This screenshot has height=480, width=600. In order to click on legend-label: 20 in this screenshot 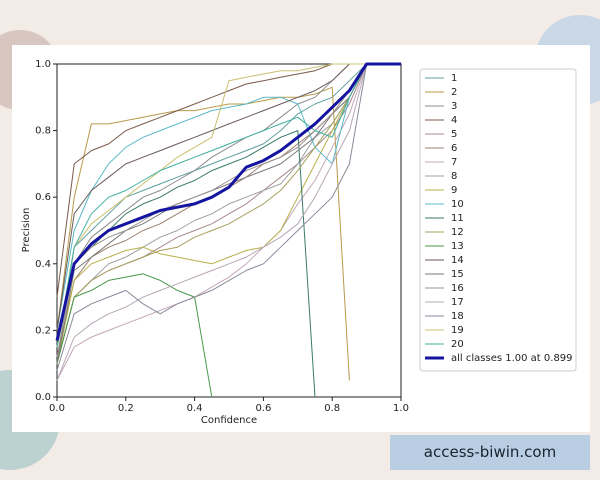, I will do `click(457, 344)`.